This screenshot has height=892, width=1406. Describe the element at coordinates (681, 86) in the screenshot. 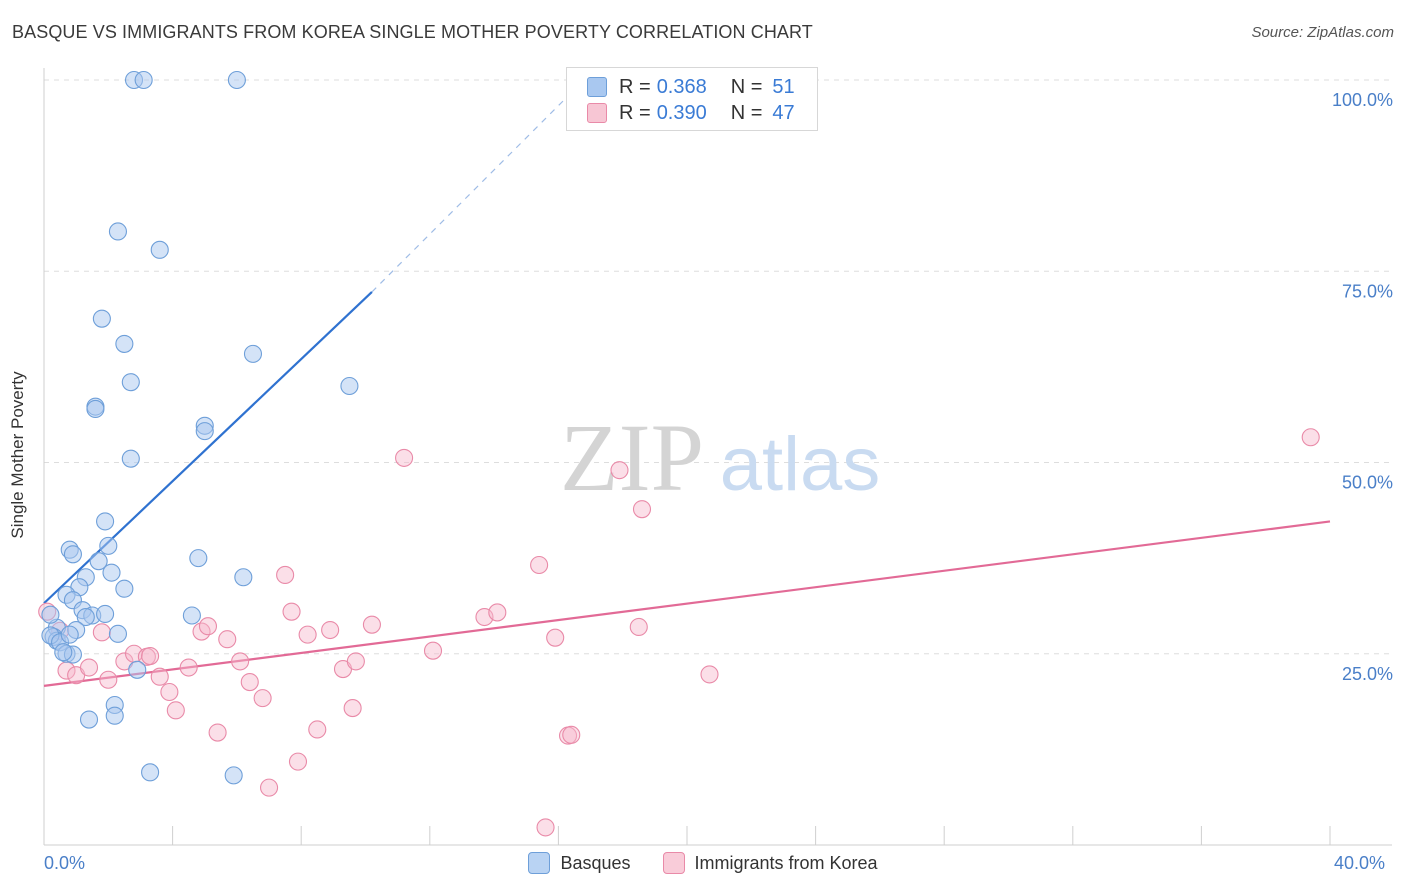

I see `legend-r-value: 0.368` at that location.